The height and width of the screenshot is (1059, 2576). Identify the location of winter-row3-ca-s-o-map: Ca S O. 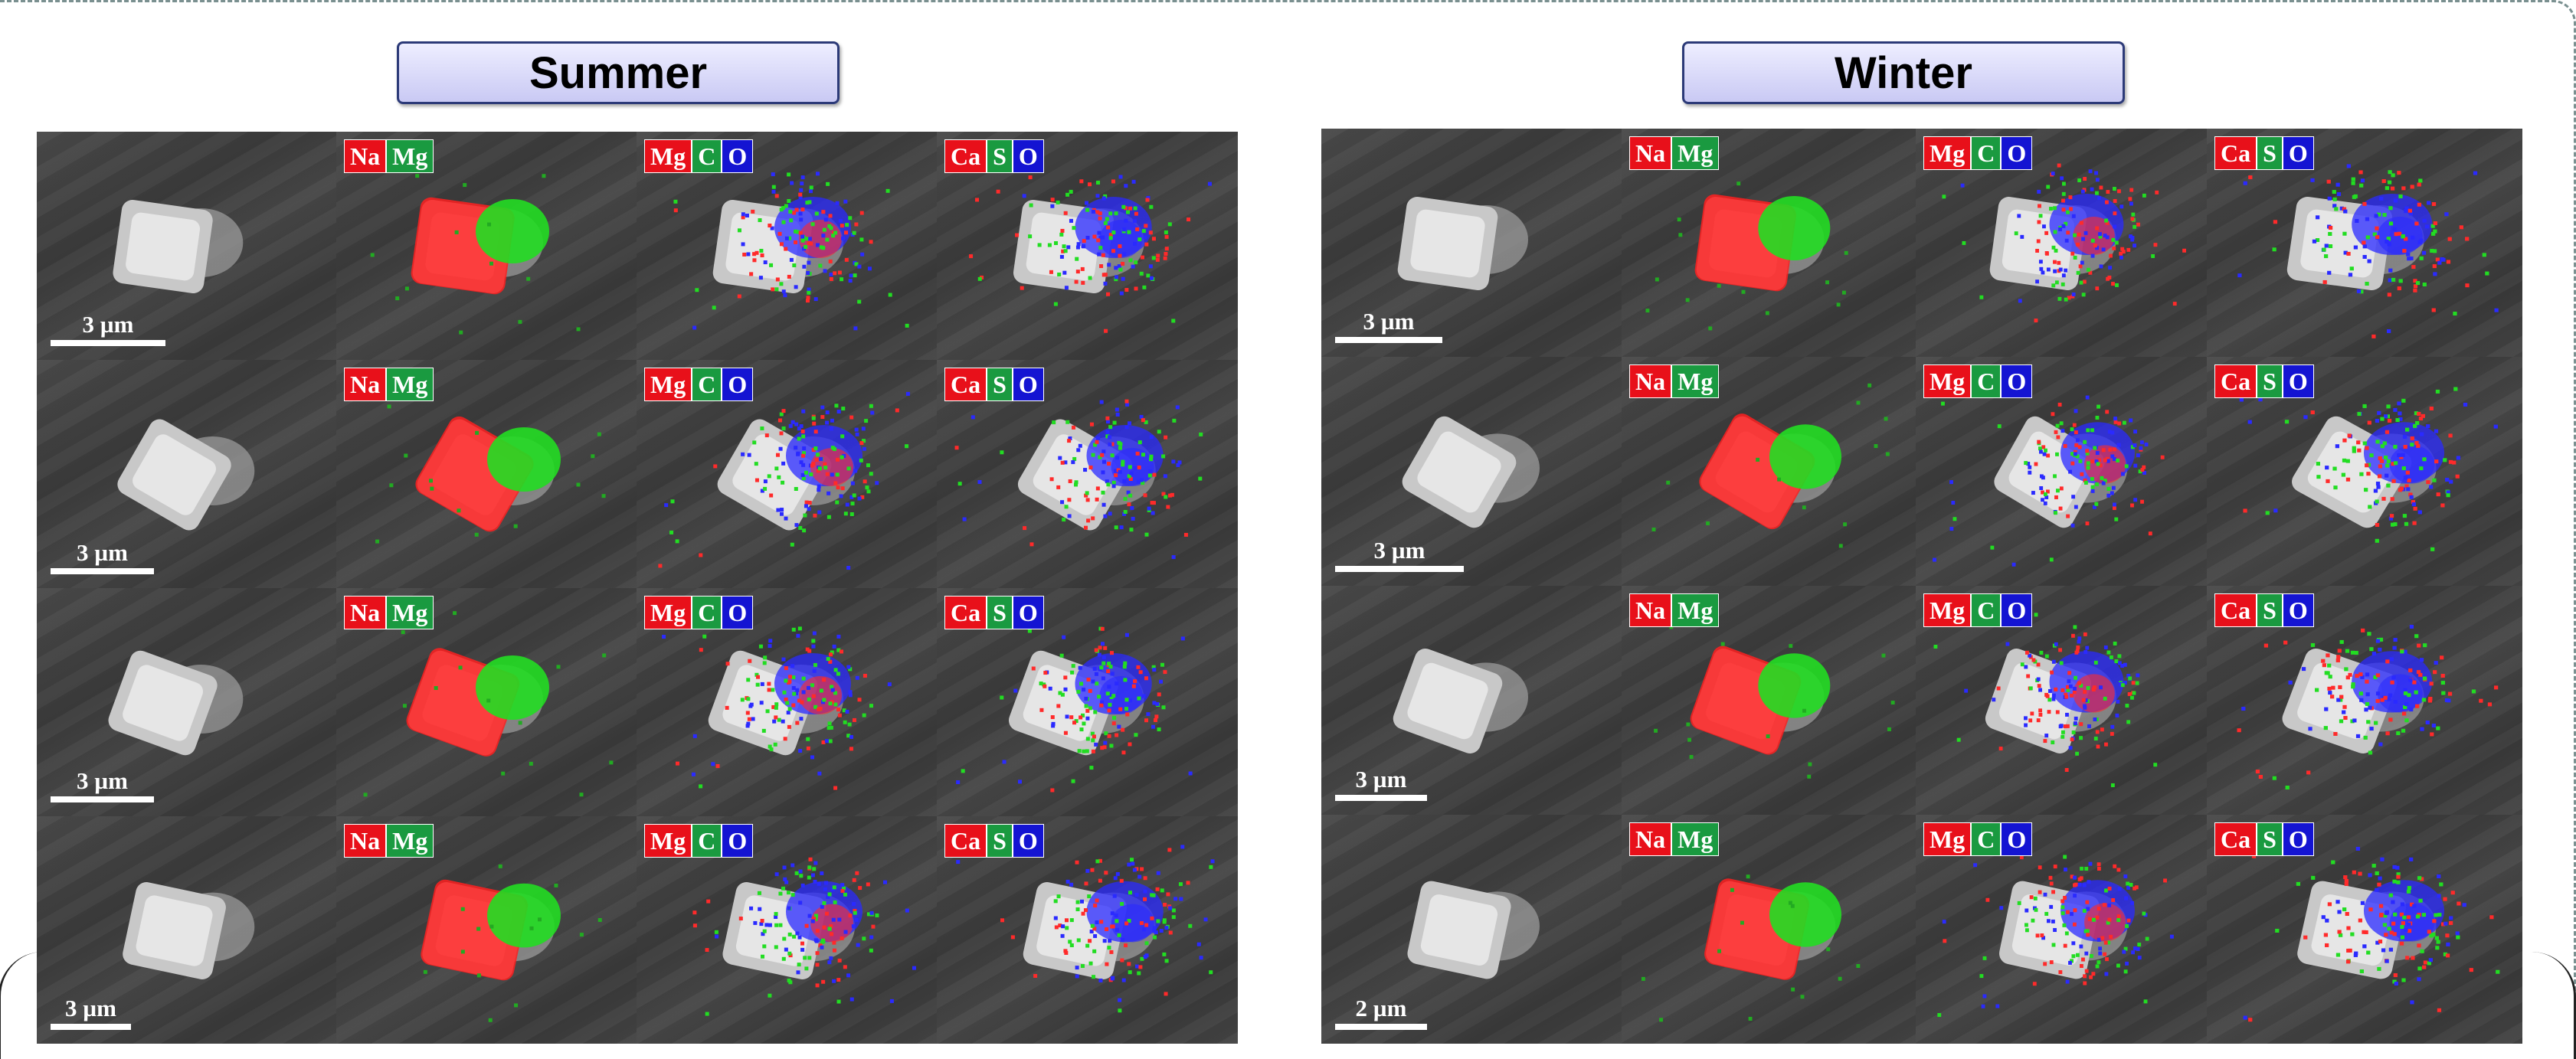
(2364, 701).